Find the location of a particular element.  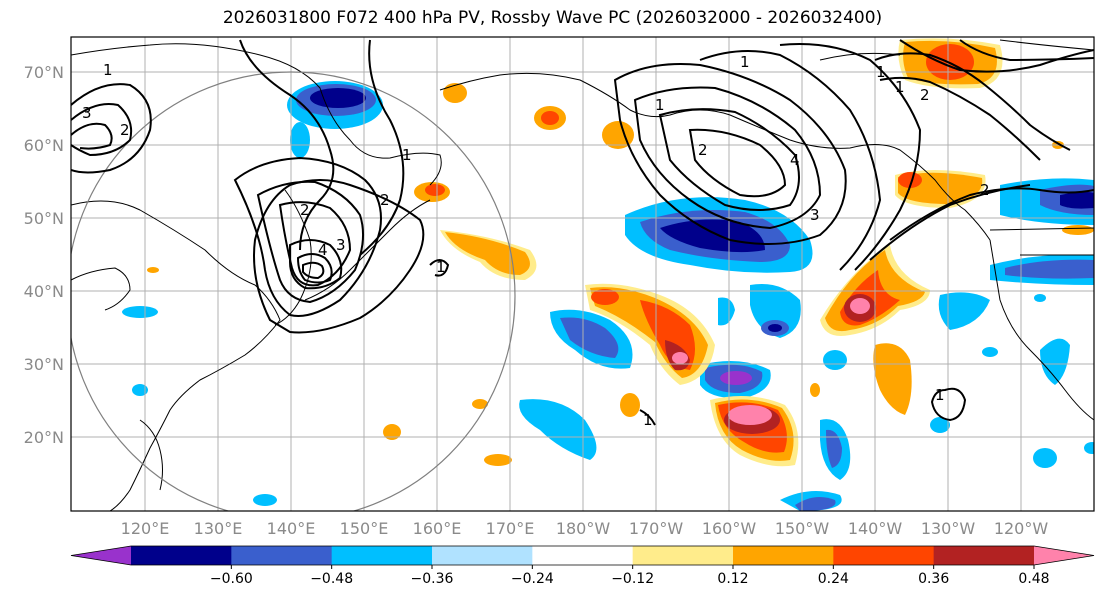

lon-label: 140°E is located at coordinates (291, 528).